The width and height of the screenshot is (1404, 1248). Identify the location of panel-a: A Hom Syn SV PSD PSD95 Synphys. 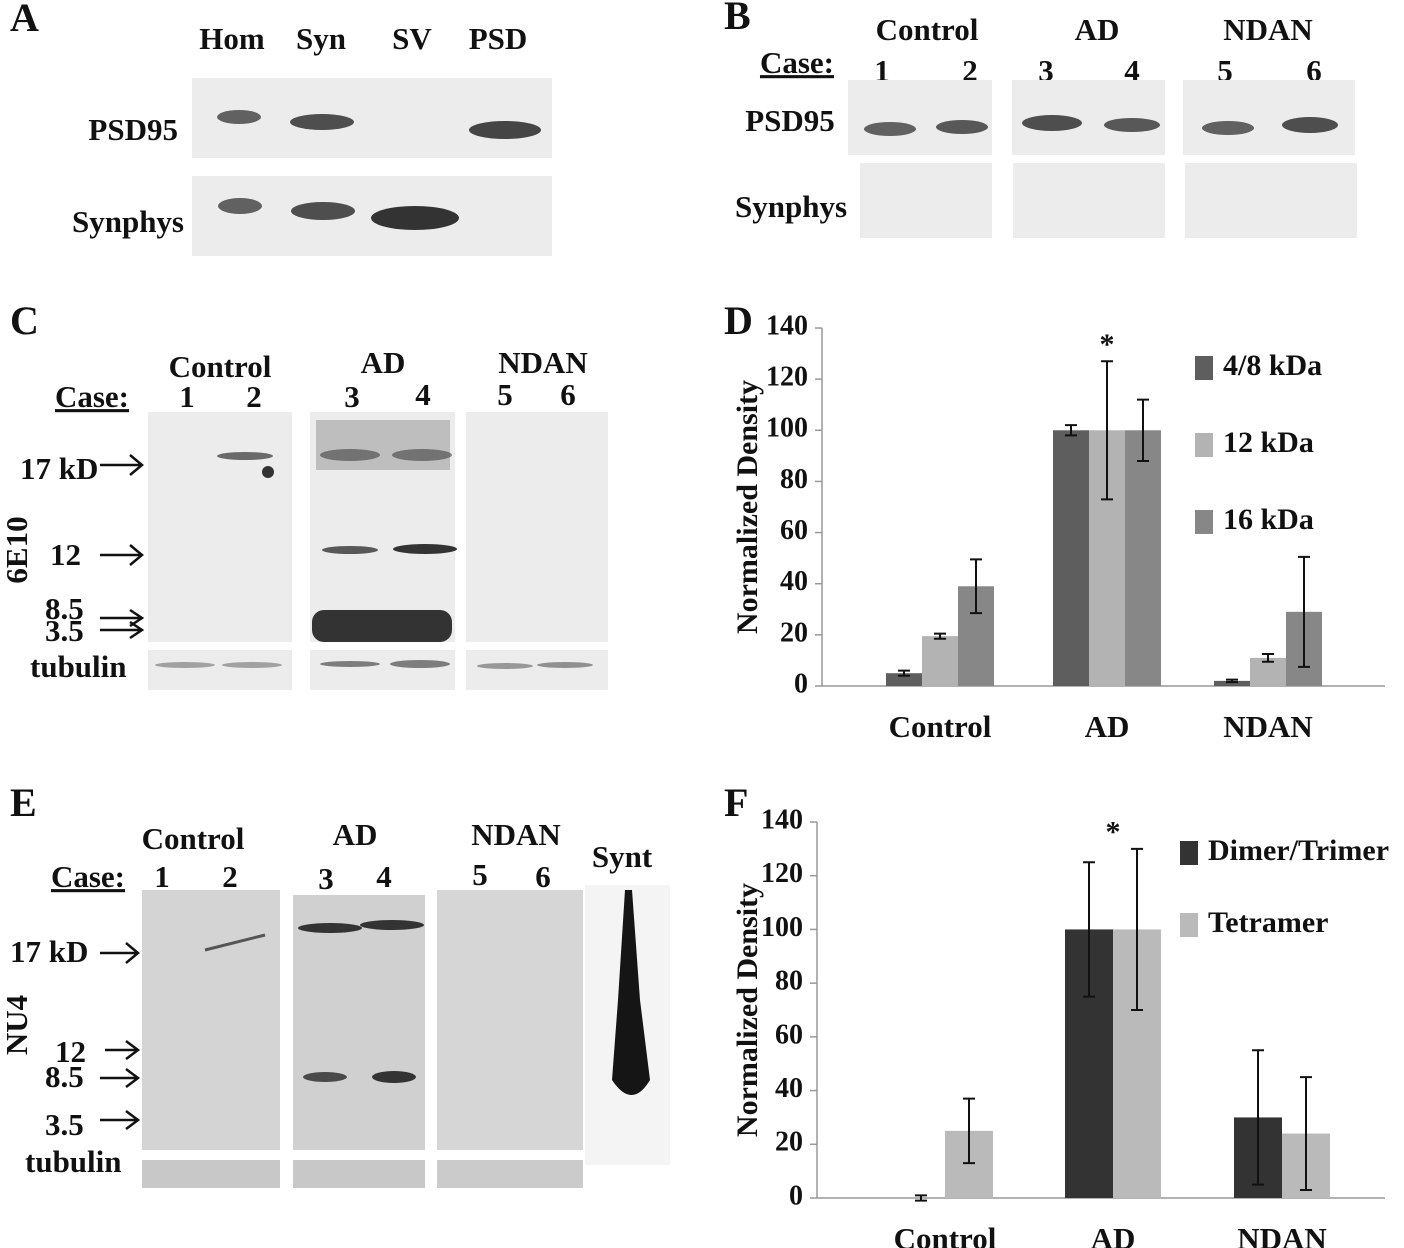
(281, 128).